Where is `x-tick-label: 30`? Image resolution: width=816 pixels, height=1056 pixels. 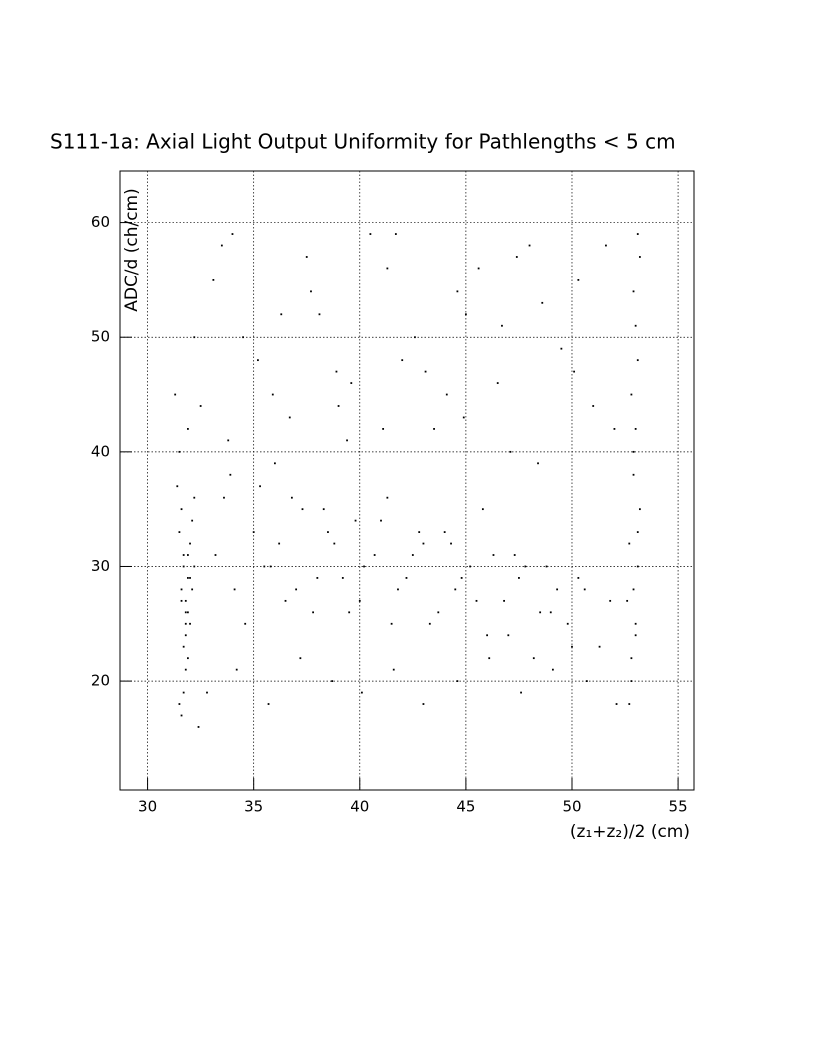 x-tick-label: 30 is located at coordinates (147, 807).